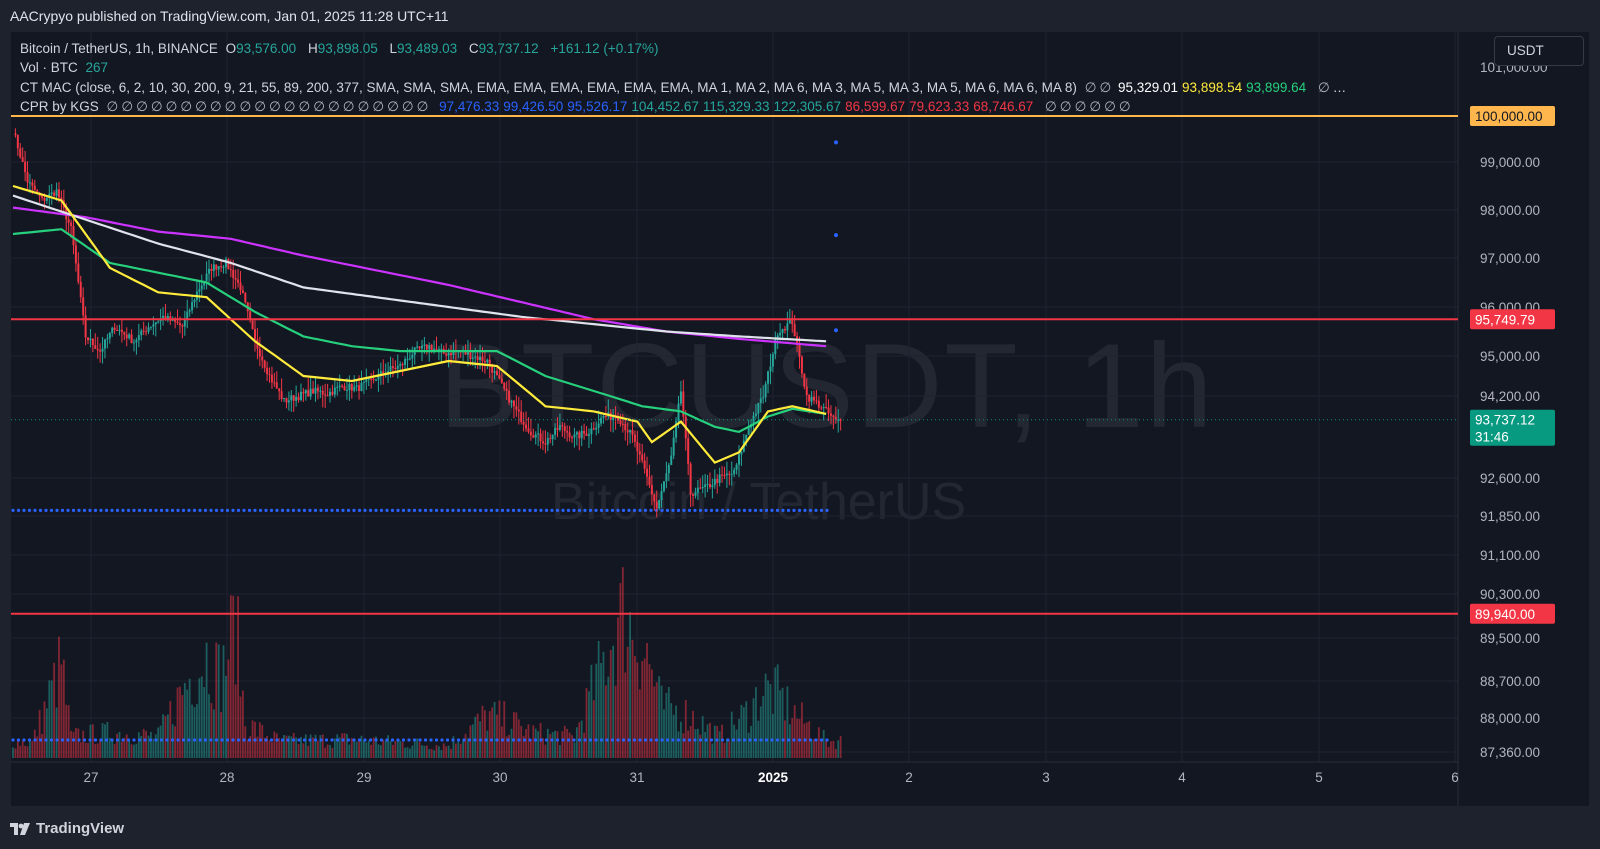 The image size is (1600, 849). What do you see at coordinates (119, 48) in the screenshot?
I see `legend-symbol: Bitcoin / TetherUS, 1h, BINANCE` at bounding box center [119, 48].